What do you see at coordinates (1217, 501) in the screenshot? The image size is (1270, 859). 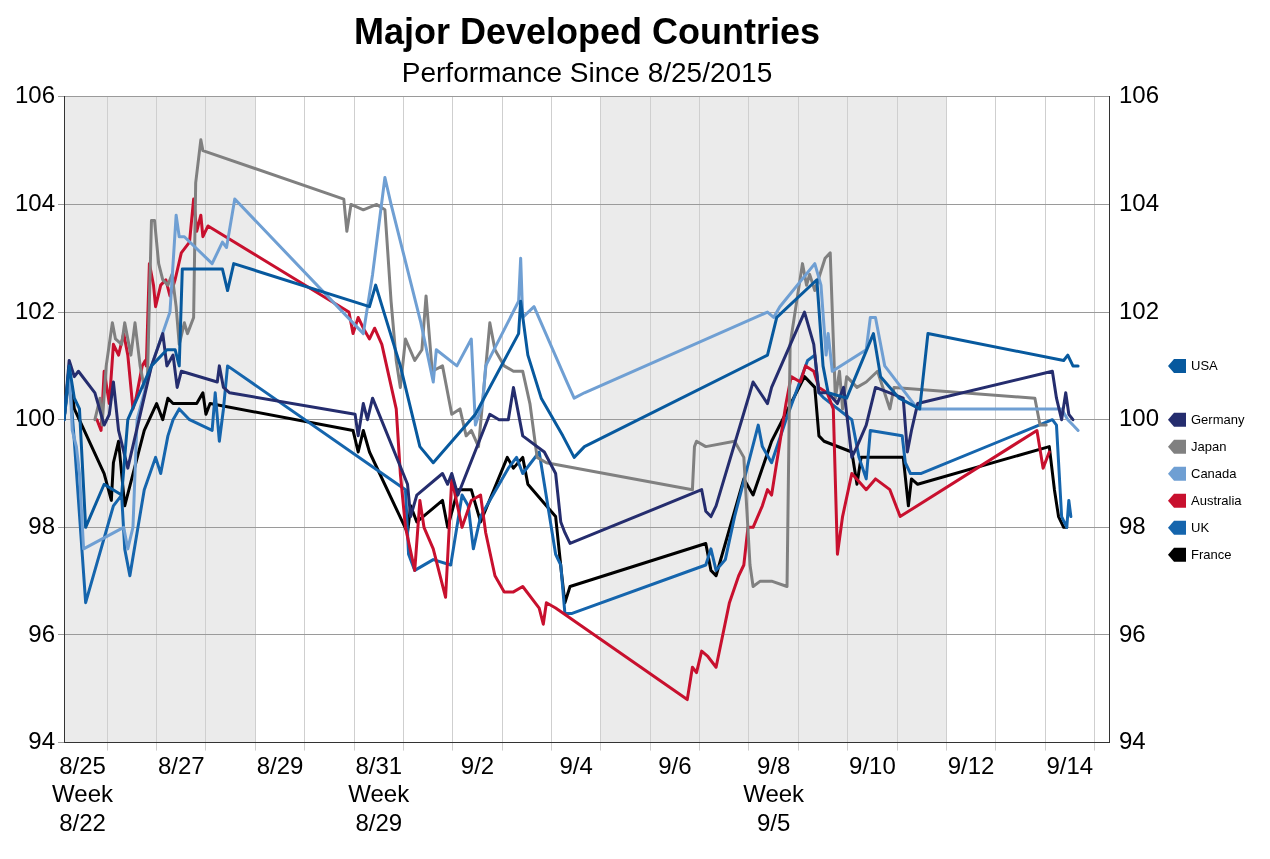 I see `legend-label: Australia` at bounding box center [1217, 501].